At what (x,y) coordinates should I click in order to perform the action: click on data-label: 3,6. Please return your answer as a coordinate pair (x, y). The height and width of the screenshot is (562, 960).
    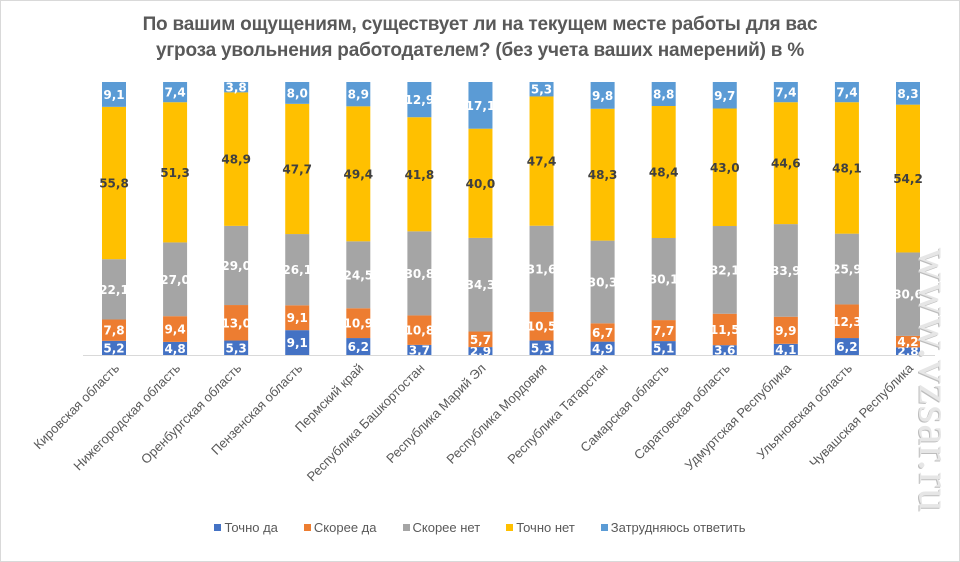
    Looking at the image, I should click on (724, 351).